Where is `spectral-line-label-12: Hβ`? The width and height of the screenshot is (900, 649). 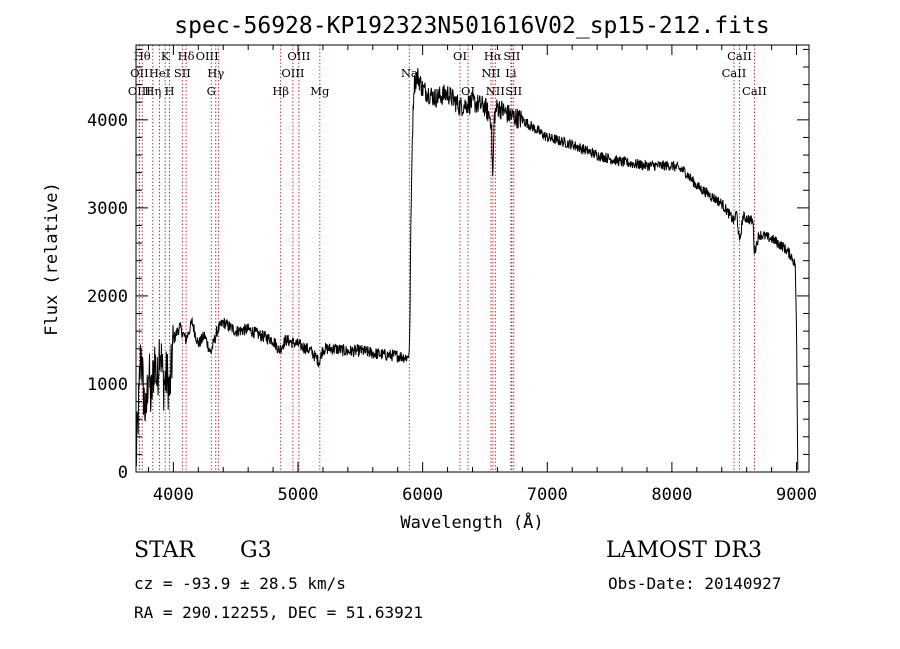 spectral-line-label-12: Hβ is located at coordinates (280, 91).